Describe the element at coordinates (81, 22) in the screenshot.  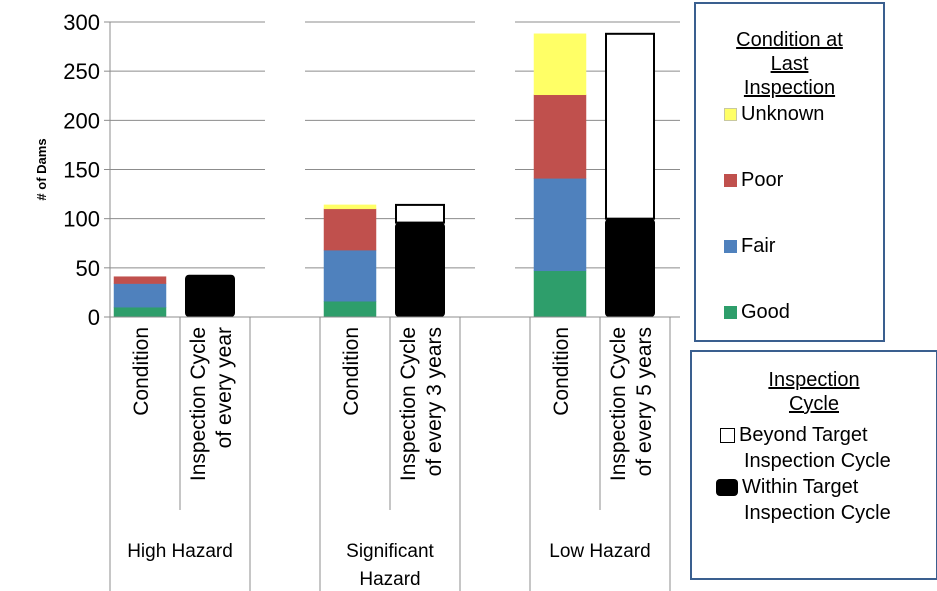
I see `y-tick-label: 300` at that location.